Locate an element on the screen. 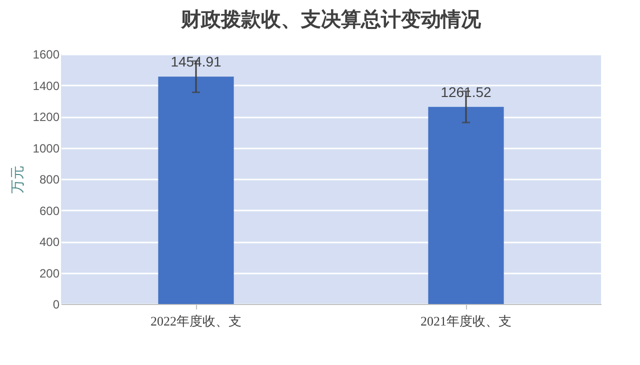 This screenshot has width=640, height=365. y-tick-label: 1400 is located at coordinates (46, 85).